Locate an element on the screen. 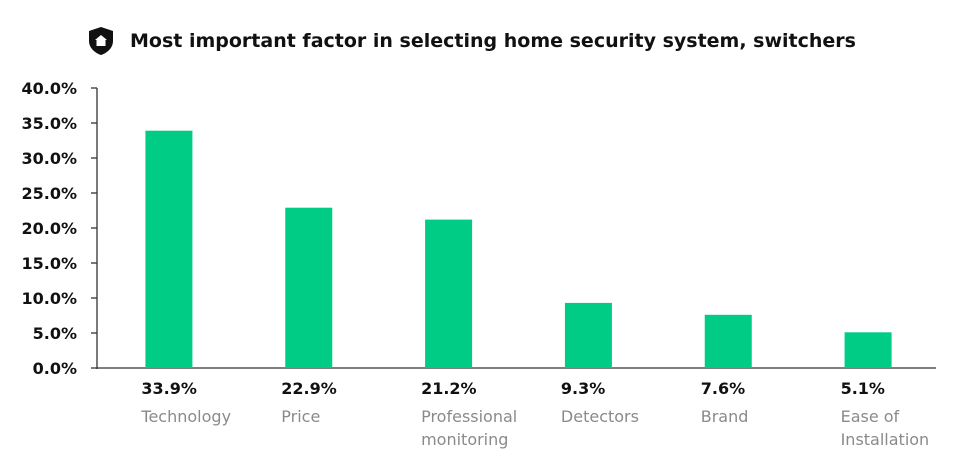 This screenshot has height=463, width=973. category-label: Price is located at coordinates (300, 416).